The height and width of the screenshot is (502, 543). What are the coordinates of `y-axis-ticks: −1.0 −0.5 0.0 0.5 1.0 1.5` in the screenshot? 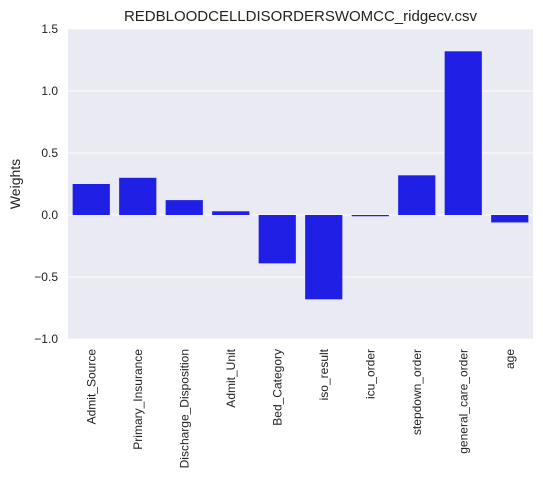 It's located at (46, 184).